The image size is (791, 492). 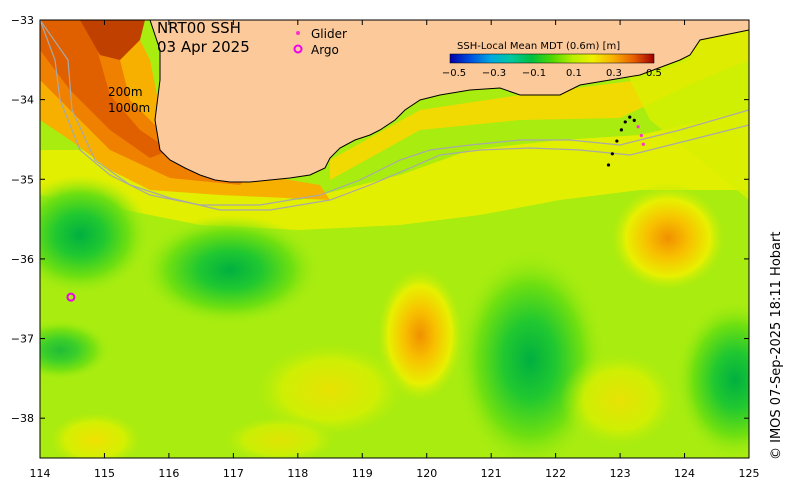 What do you see at coordinates (22, 259) in the screenshot?
I see `y-tick-label: −36` at bounding box center [22, 259].